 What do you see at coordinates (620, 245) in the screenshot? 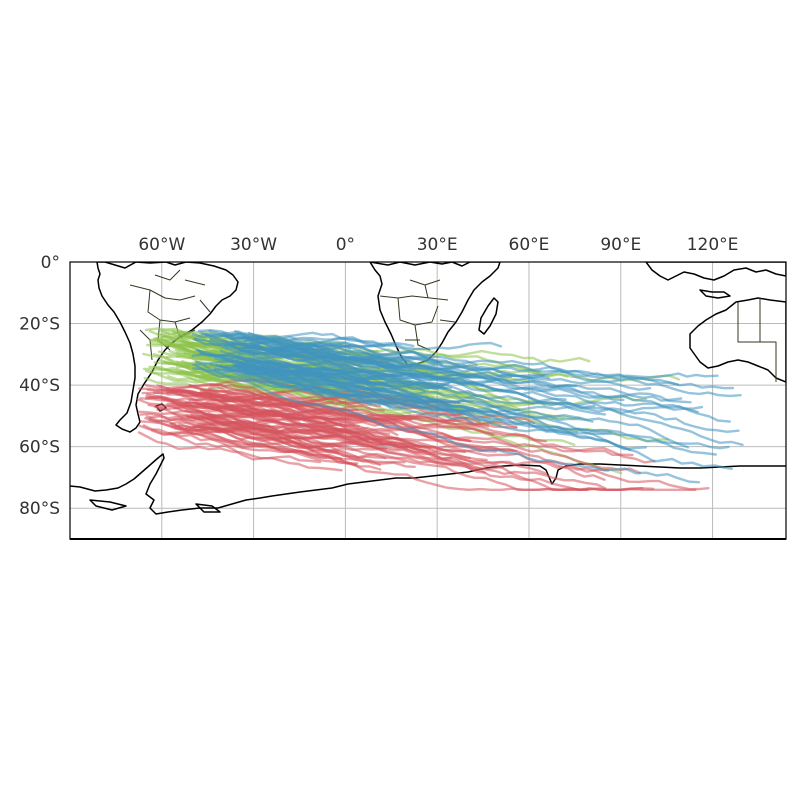
I see `longitude-label: 90°E` at bounding box center [620, 245].